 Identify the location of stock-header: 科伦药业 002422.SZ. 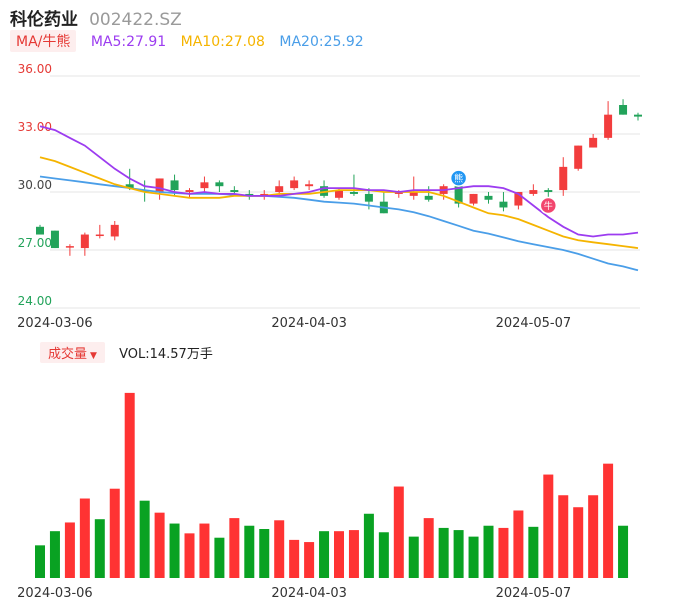
(96, 17).